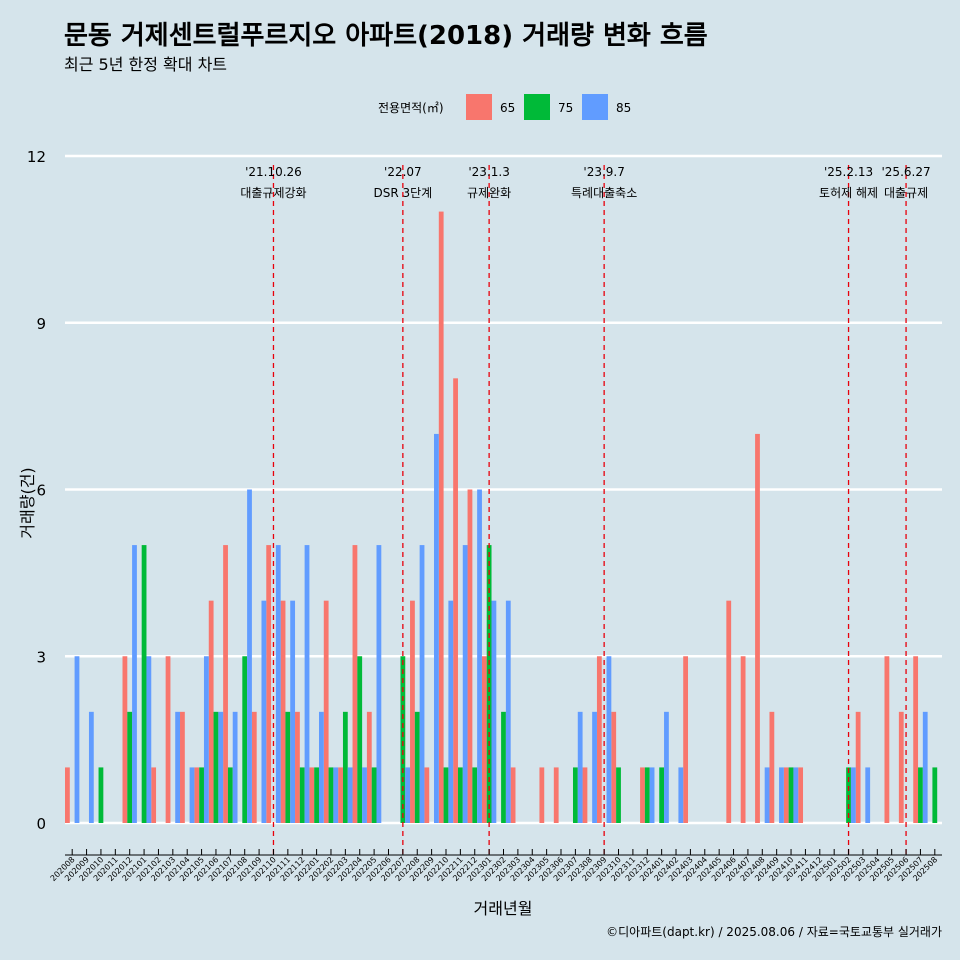  What do you see at coordinates (273, 172) in the screenshot?
I see `event-date: '21.10.26` at bounding box center [273, 172].